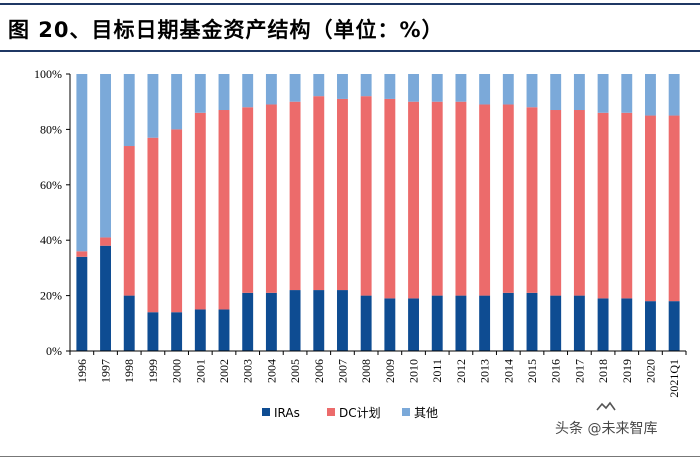 The width and height of the screenshot is (700, 462). What do you see at coordinates (271, 371) in the screenshot?
I see `x-tick-label: 2004` at bounding box center [271, 371].